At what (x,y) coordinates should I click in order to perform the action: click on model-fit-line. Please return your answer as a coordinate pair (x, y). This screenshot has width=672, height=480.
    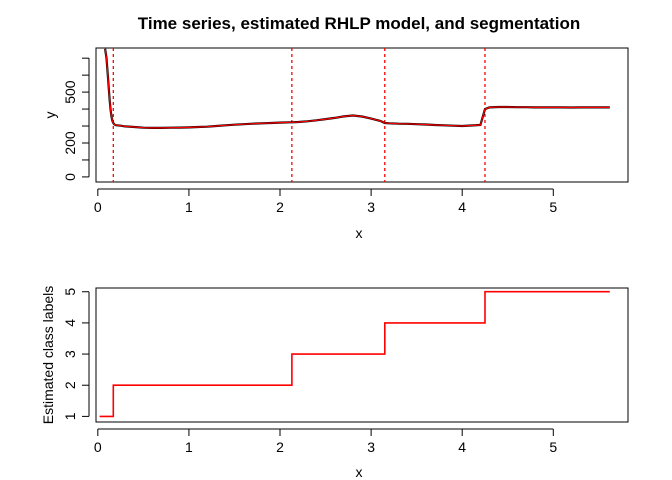
    Looking at the image, I should click on (357, 88).